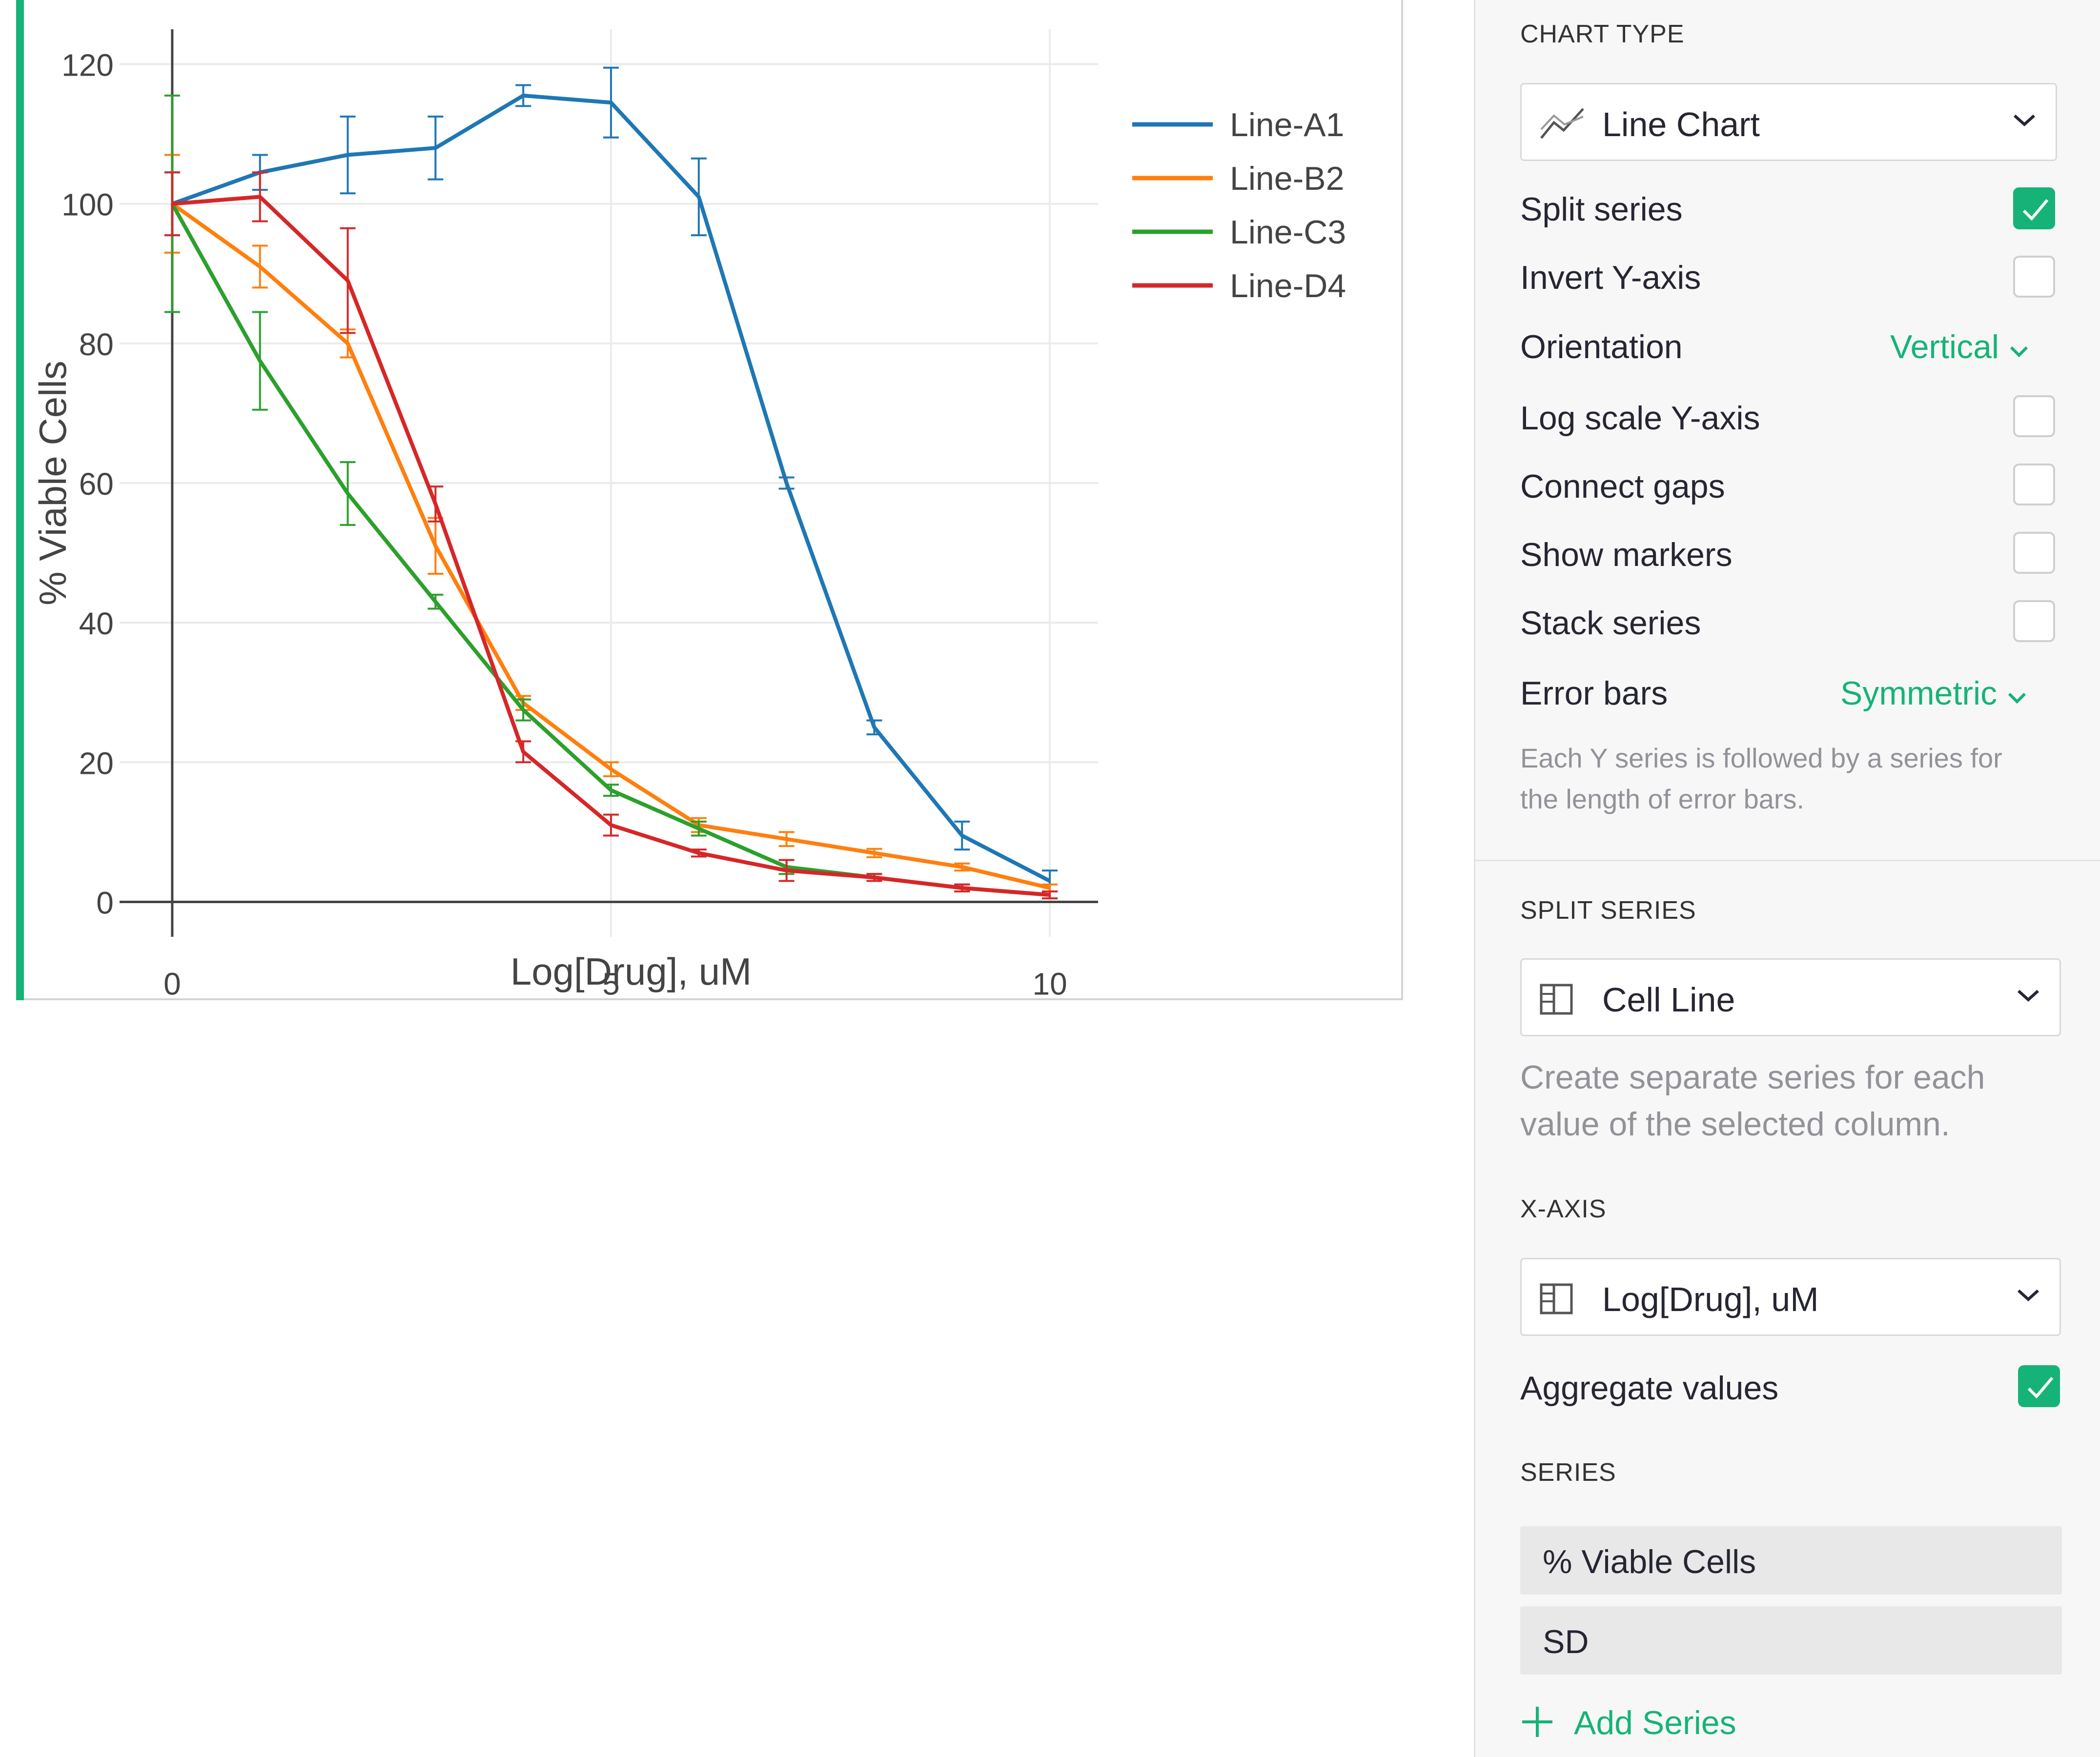 This screenshot has width=2100, height=1757. What do you see at coordinates (1564, 1209) in the screenshot?
I see `x-axis-title: X-AXIS` at bounding box center [1564, 1209].